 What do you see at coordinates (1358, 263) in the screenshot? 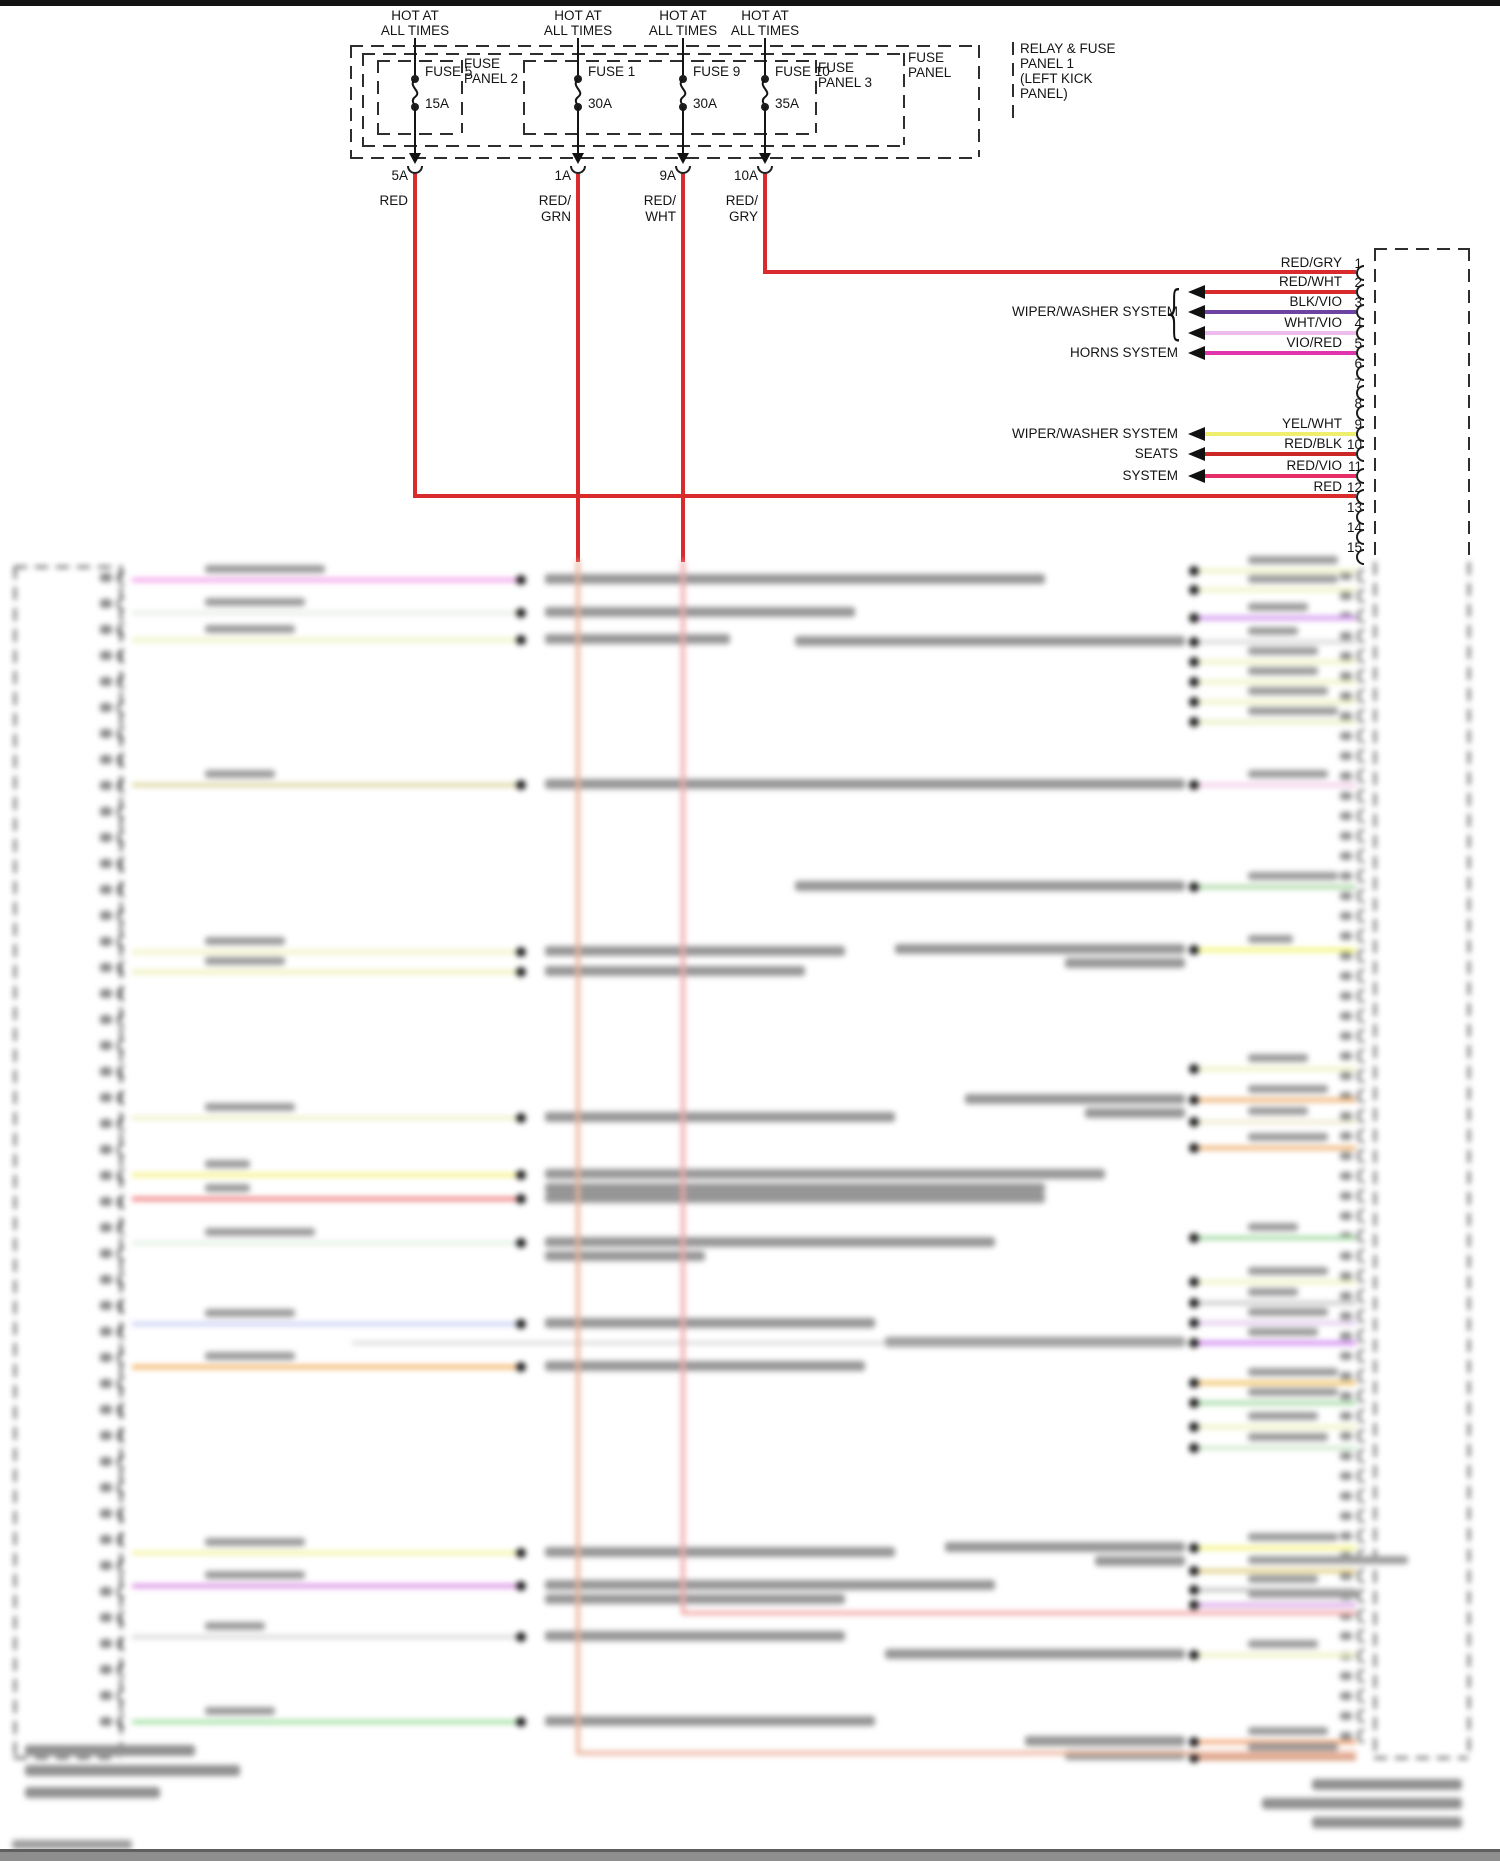
I see `pin-number: 1` at bounding box center [1358, 263].